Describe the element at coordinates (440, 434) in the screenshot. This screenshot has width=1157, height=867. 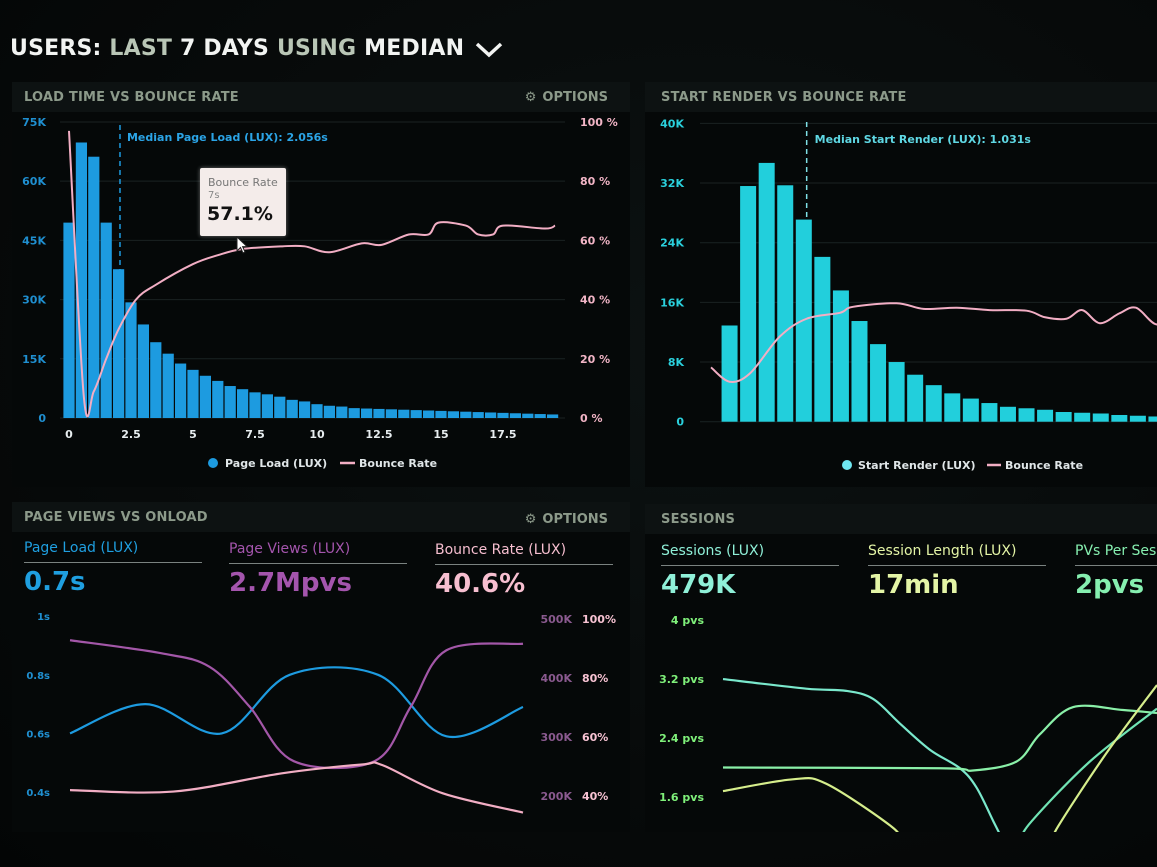
I see `x-tick-label: 15` at that location.